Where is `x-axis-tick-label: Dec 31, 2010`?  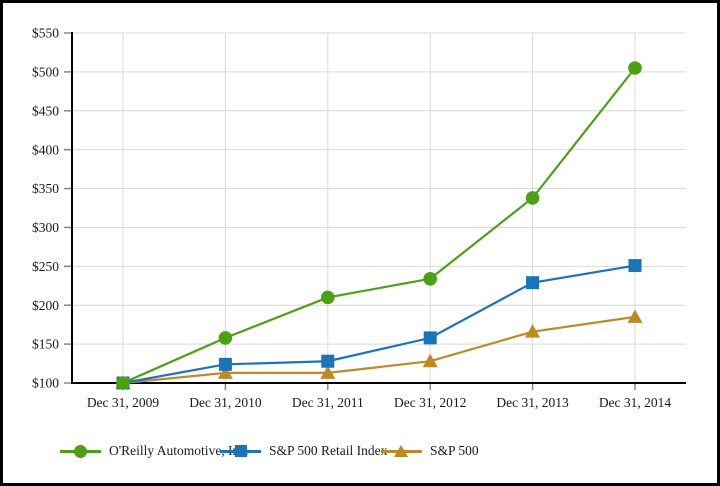 x-axis-tick-label: Dec 31, 2010 is located at coordinates (225, 402).